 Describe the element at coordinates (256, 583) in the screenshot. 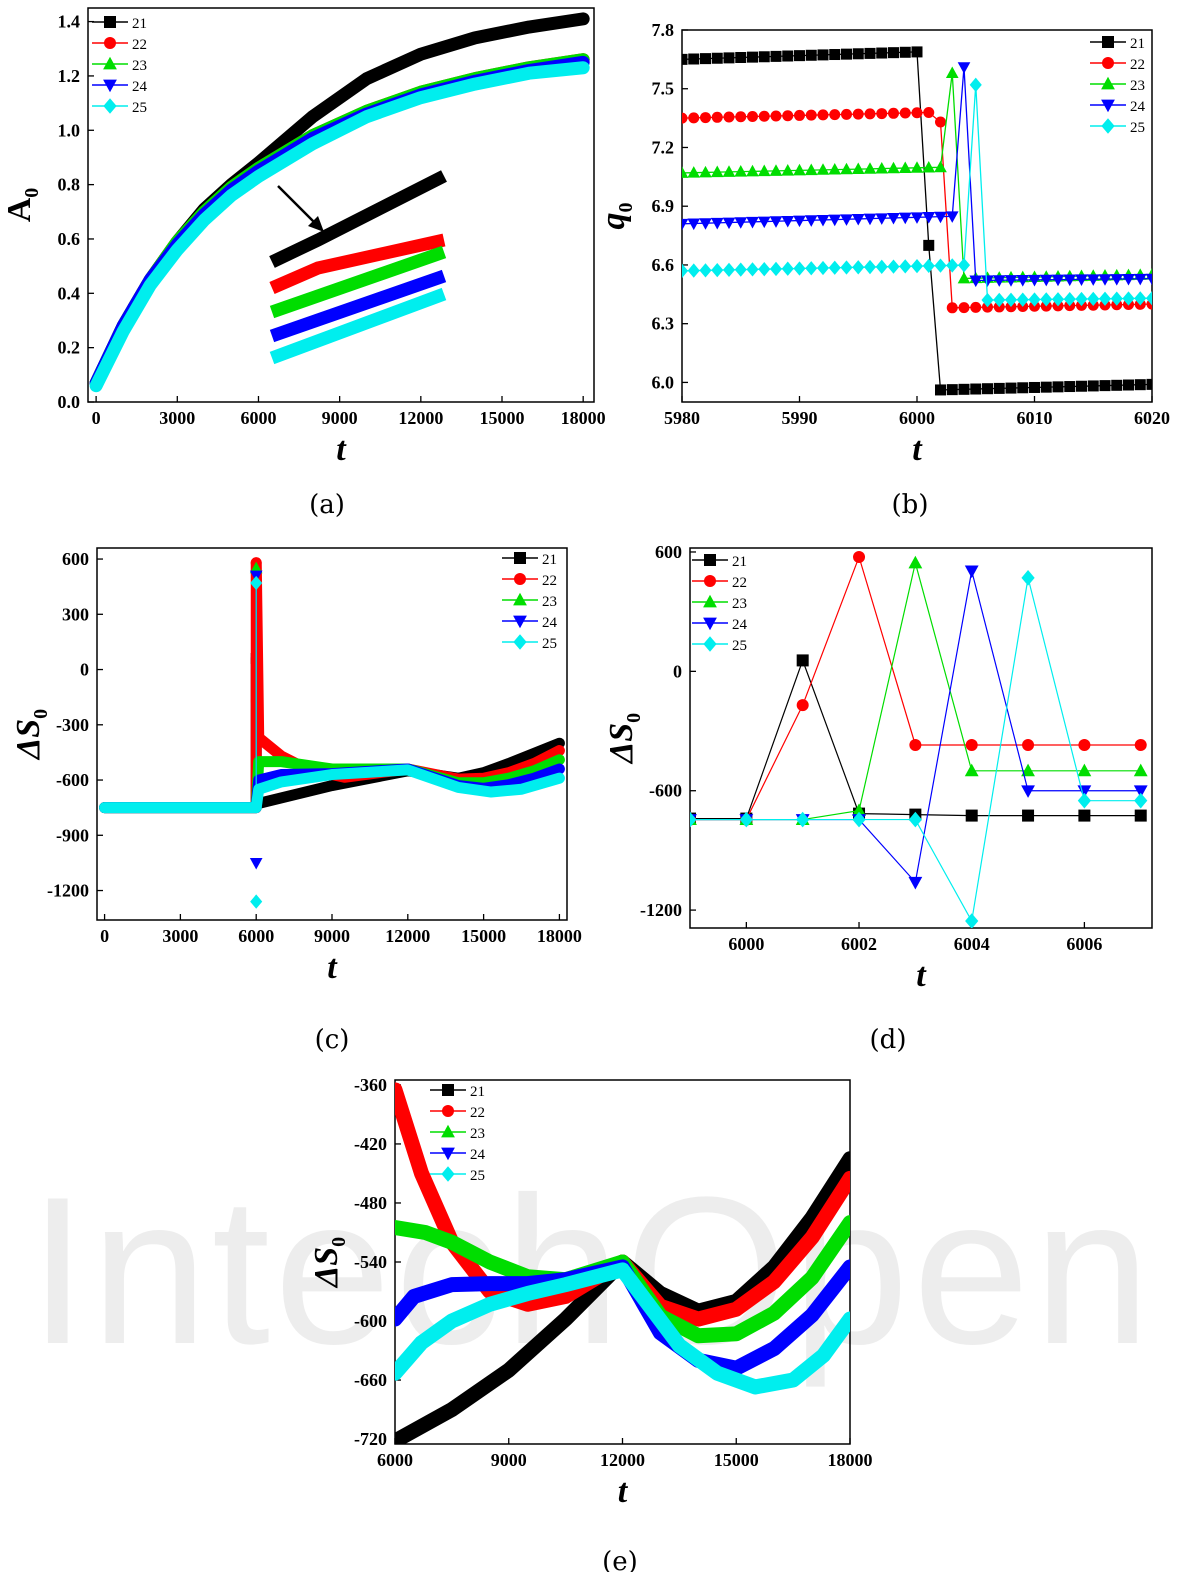

I see `spike-point` at that location.